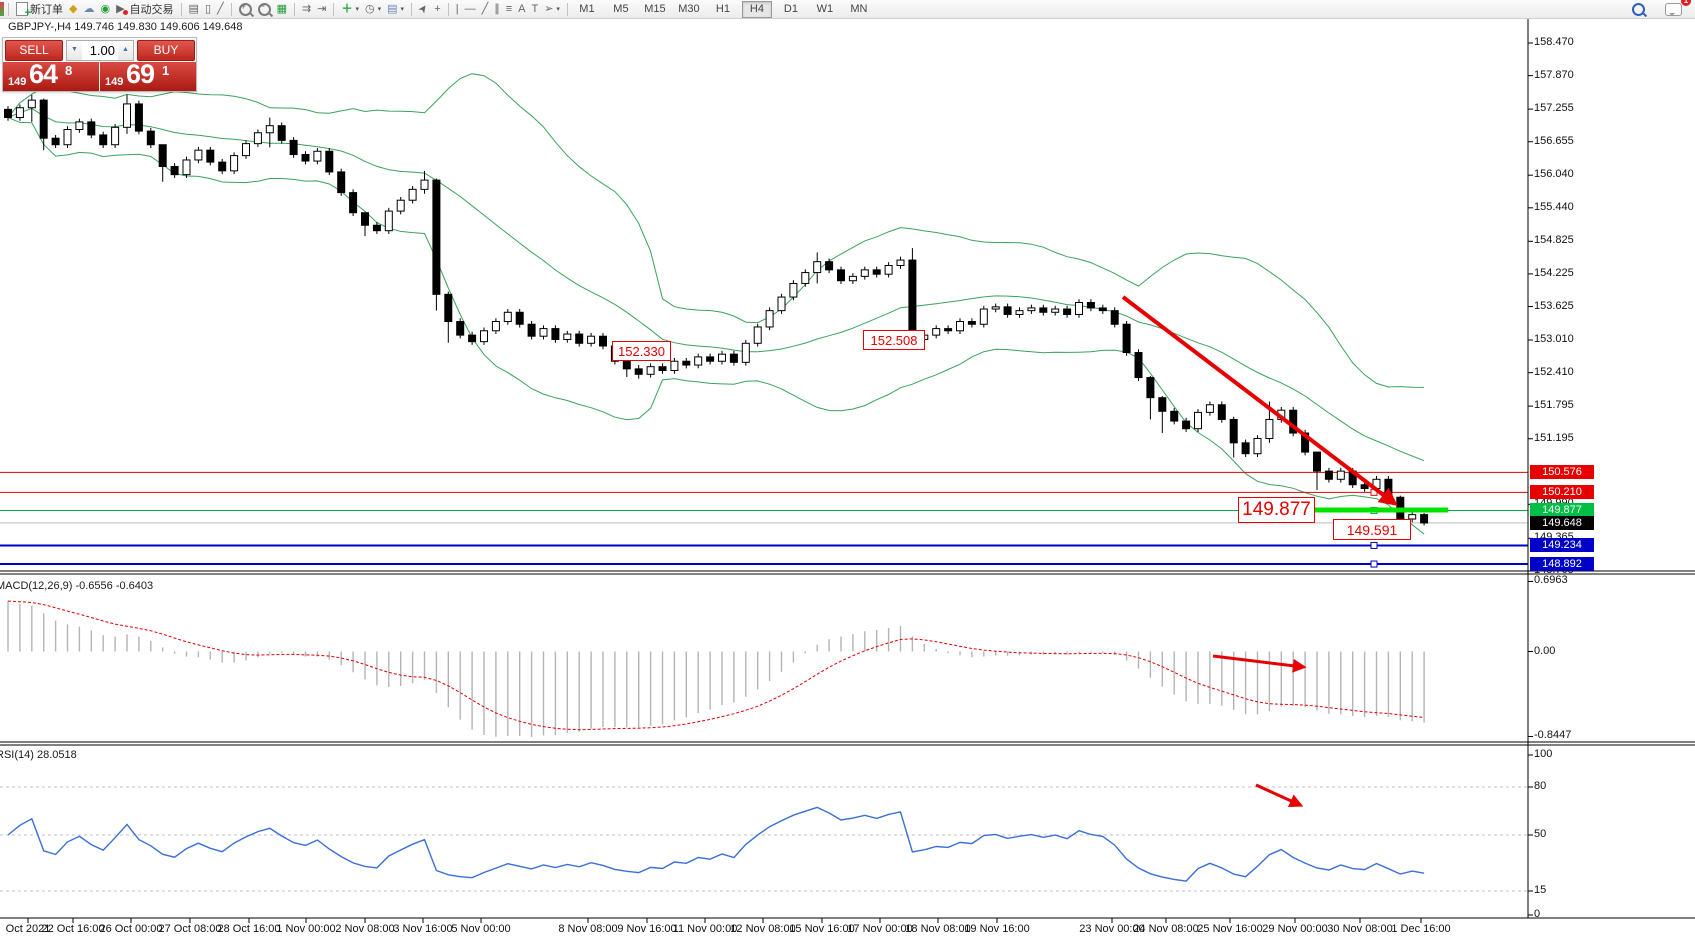 The height and width of the screenshot is (939, 1695). What do you see at coordinates (790, 8) in the screenshot?
I see `timeframe-D1: D1` at bounding box center [790, 8].